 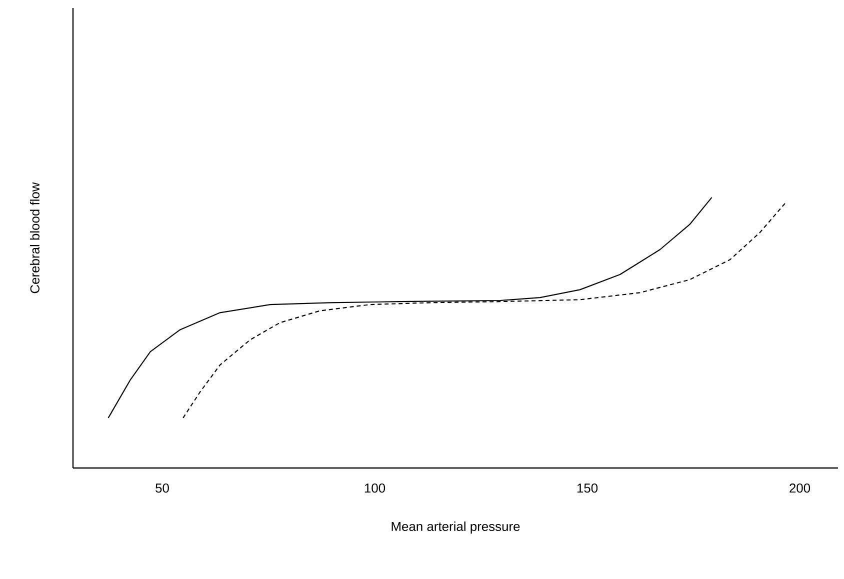 I want to click on x-tick-label: 50, so click(x=162, y=488).